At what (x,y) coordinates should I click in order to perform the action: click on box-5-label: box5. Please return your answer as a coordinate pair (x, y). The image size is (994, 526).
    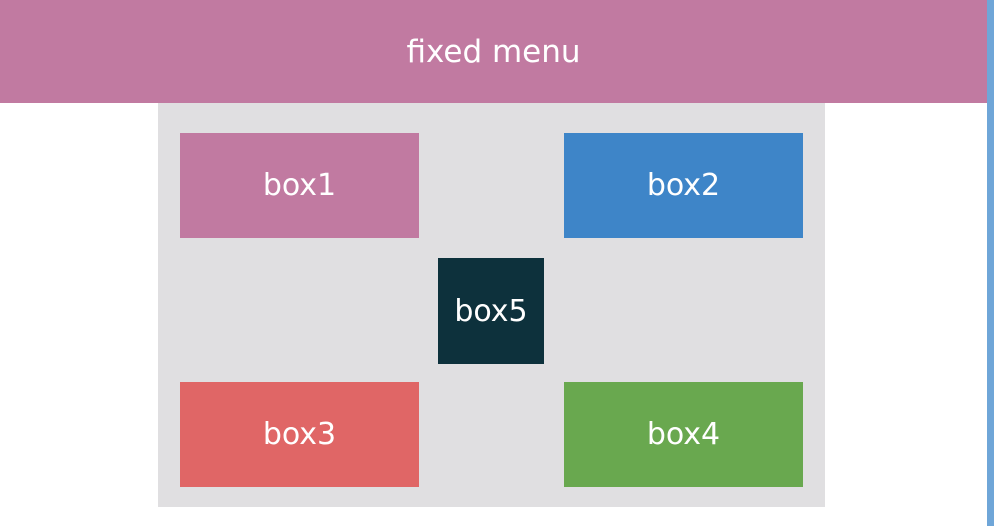
    Looking at the image, I should click on (491, 311).